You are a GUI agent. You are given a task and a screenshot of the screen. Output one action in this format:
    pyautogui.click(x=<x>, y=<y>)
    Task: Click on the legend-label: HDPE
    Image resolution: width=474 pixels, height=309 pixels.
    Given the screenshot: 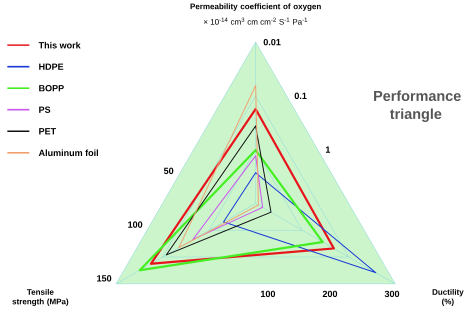 What is the action you would take?
    pyautogui.click(x=51, y=66)
    